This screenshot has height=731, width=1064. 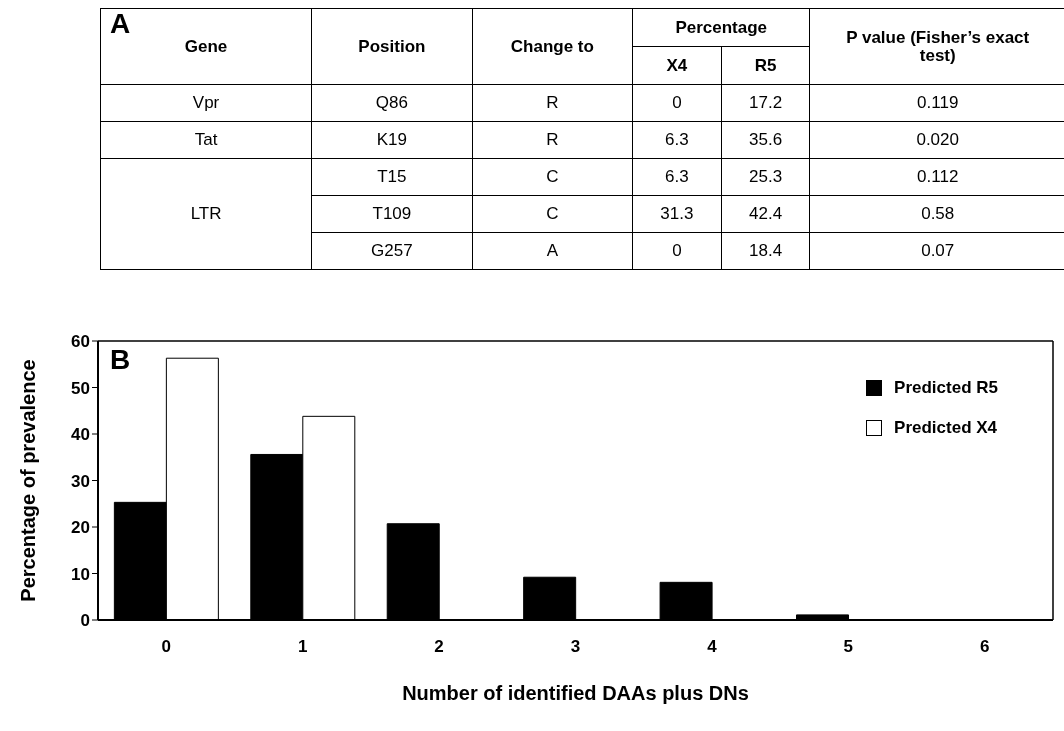 I want to click on text: R5, so click(x=765, y=65).